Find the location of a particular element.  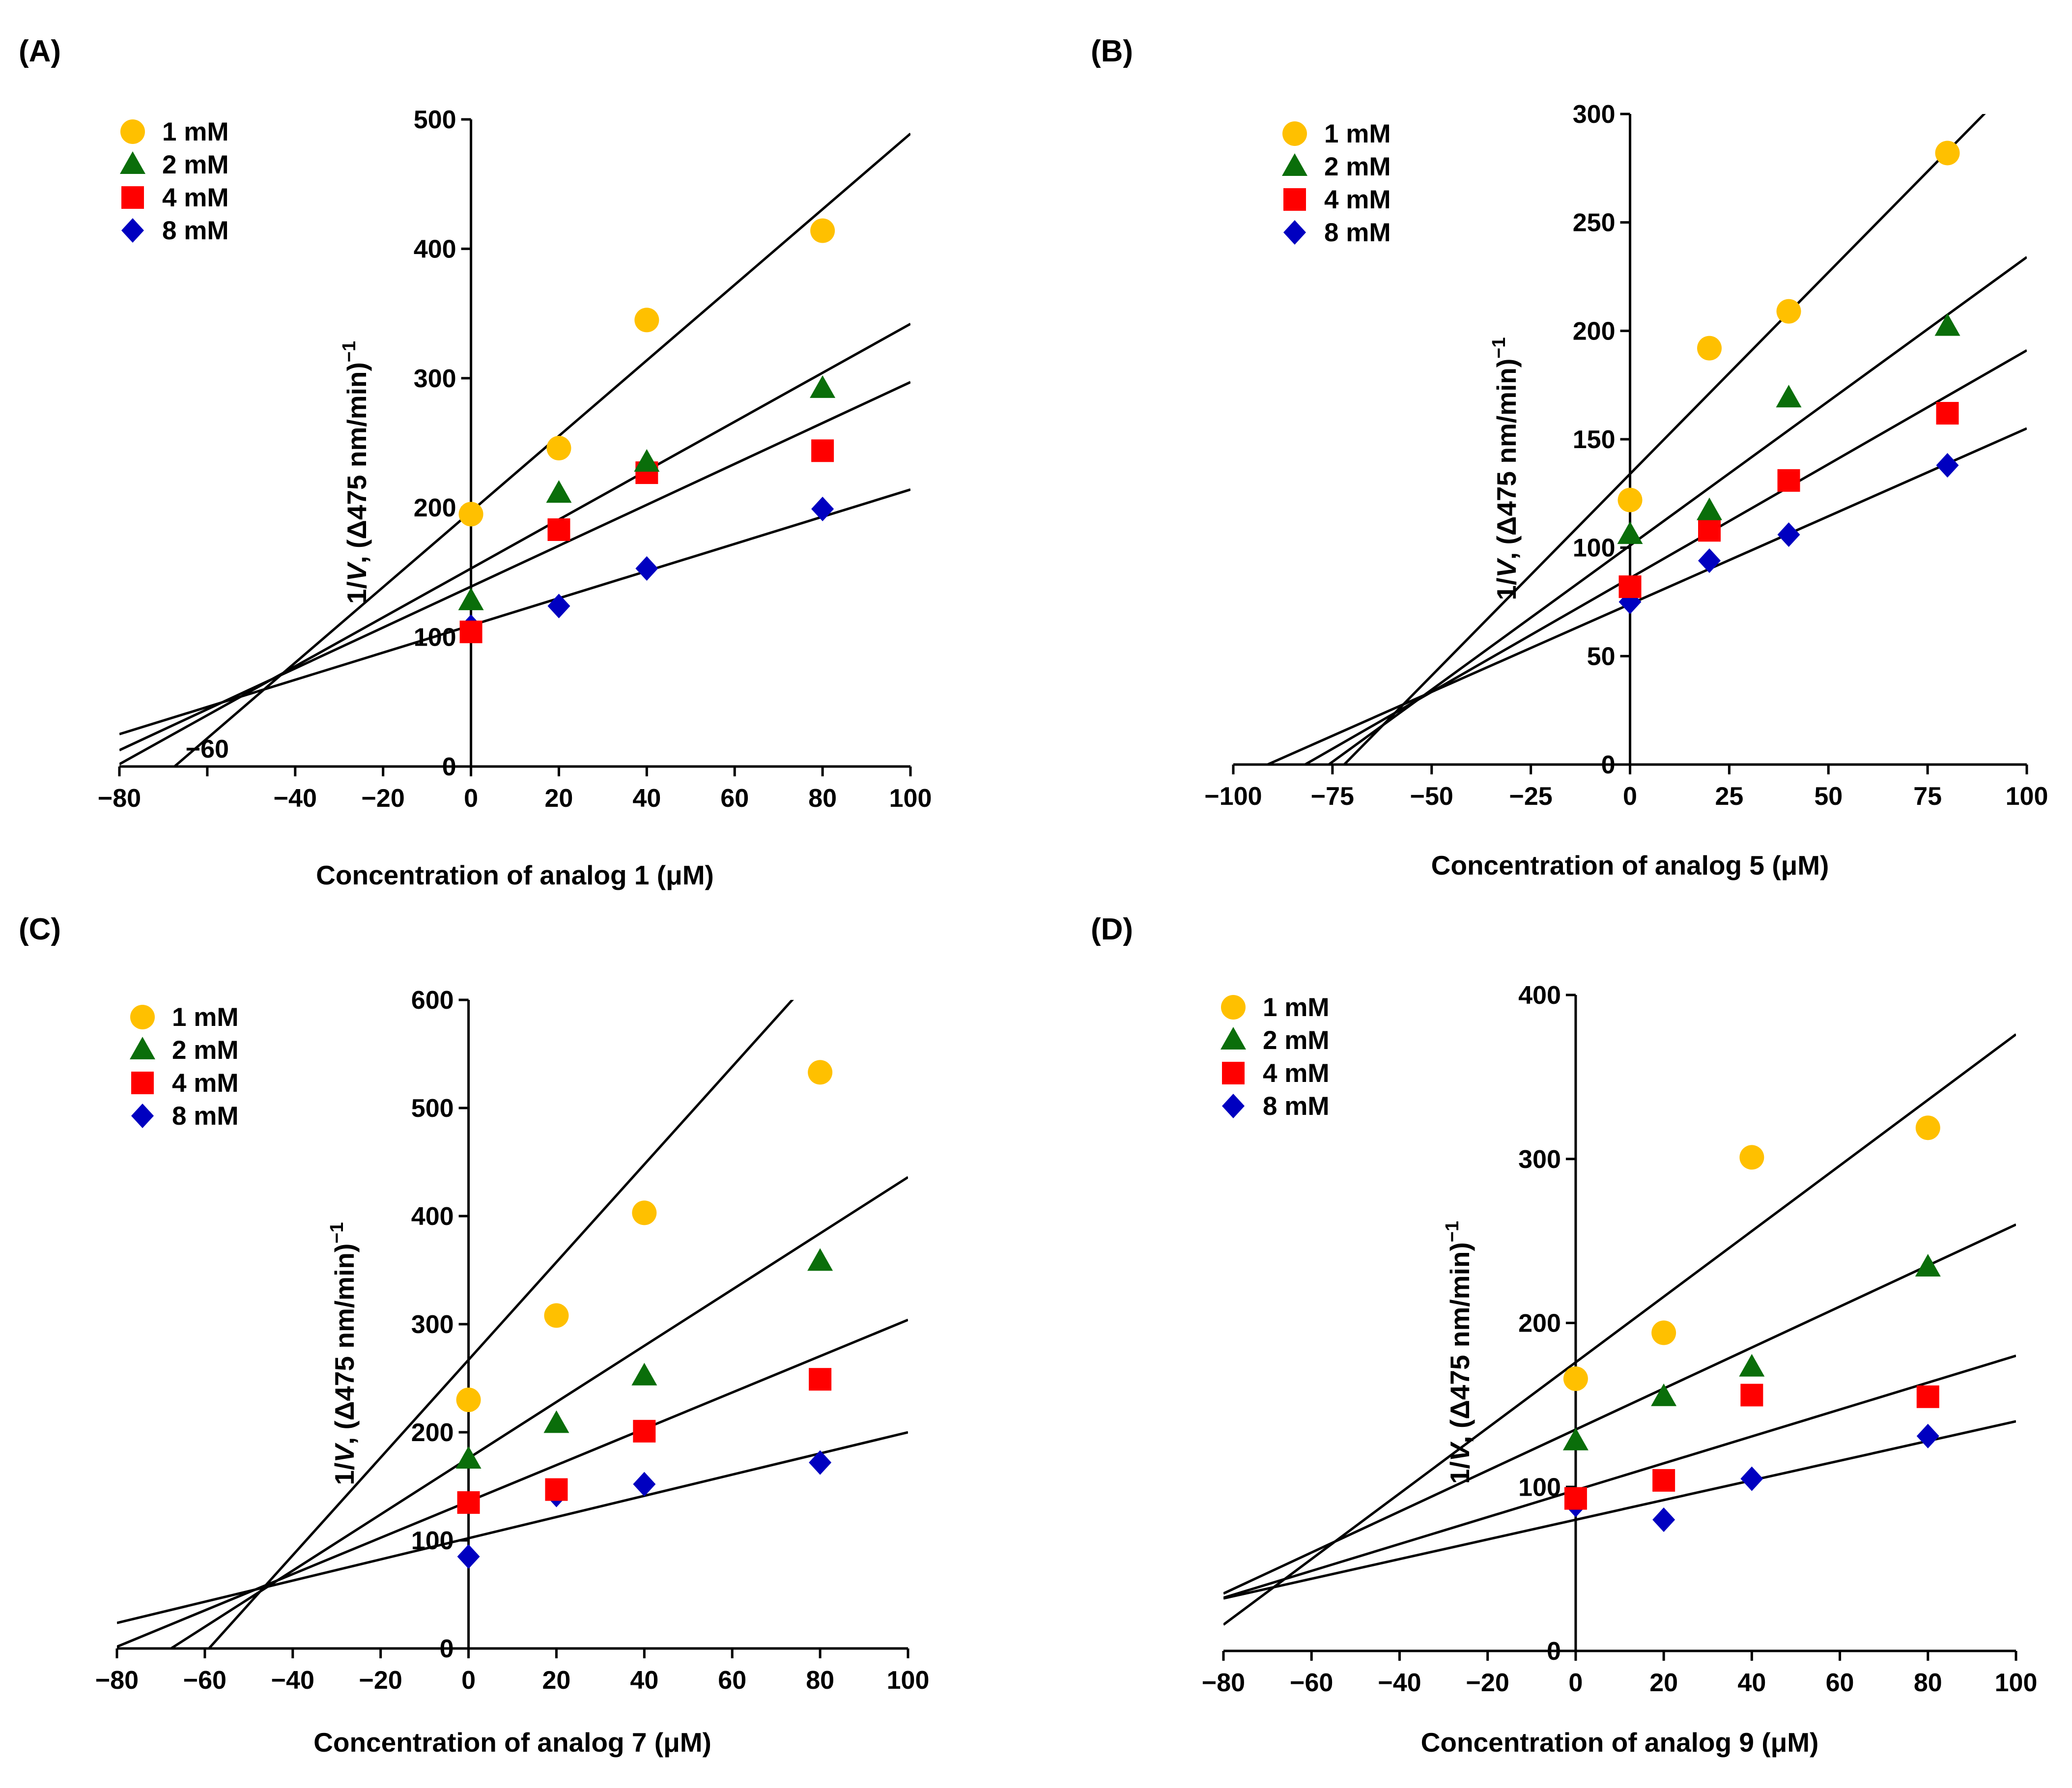

x-tick-label: 100 is located at coordinates (910, 798).